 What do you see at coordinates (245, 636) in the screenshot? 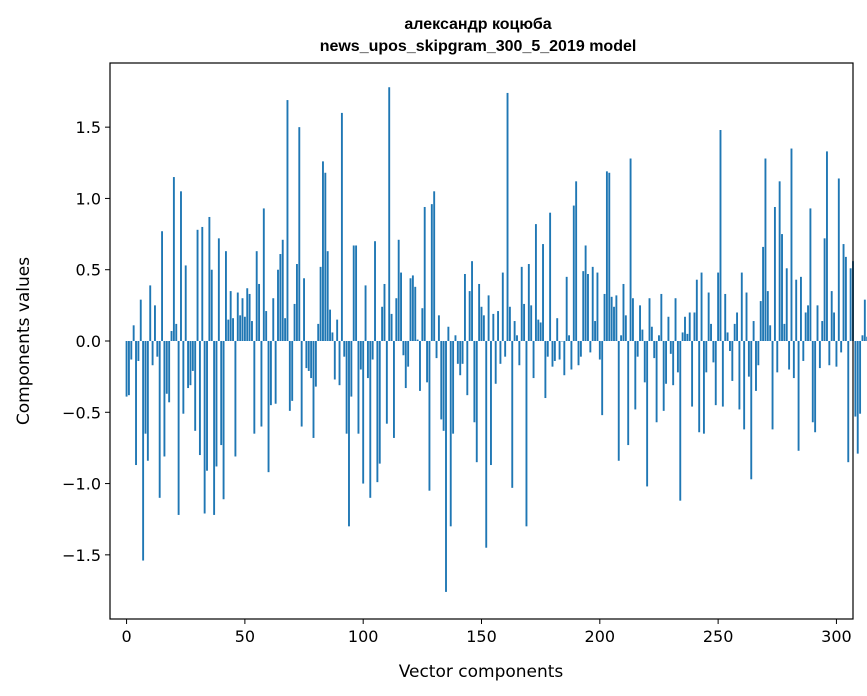
I see `x-tick-label: 50` at bounding box center [245, 636].